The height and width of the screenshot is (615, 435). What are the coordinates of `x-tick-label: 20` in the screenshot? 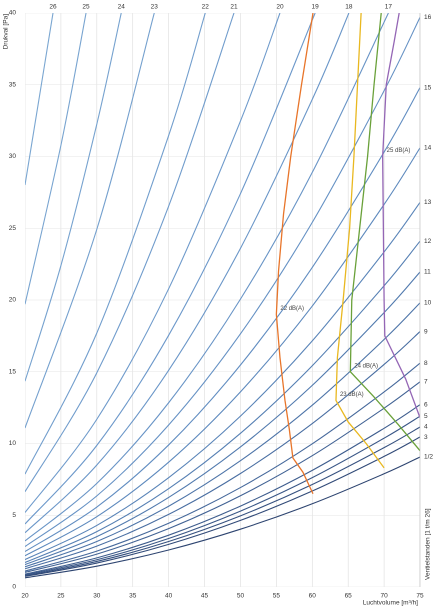 It's located at (25, 596).